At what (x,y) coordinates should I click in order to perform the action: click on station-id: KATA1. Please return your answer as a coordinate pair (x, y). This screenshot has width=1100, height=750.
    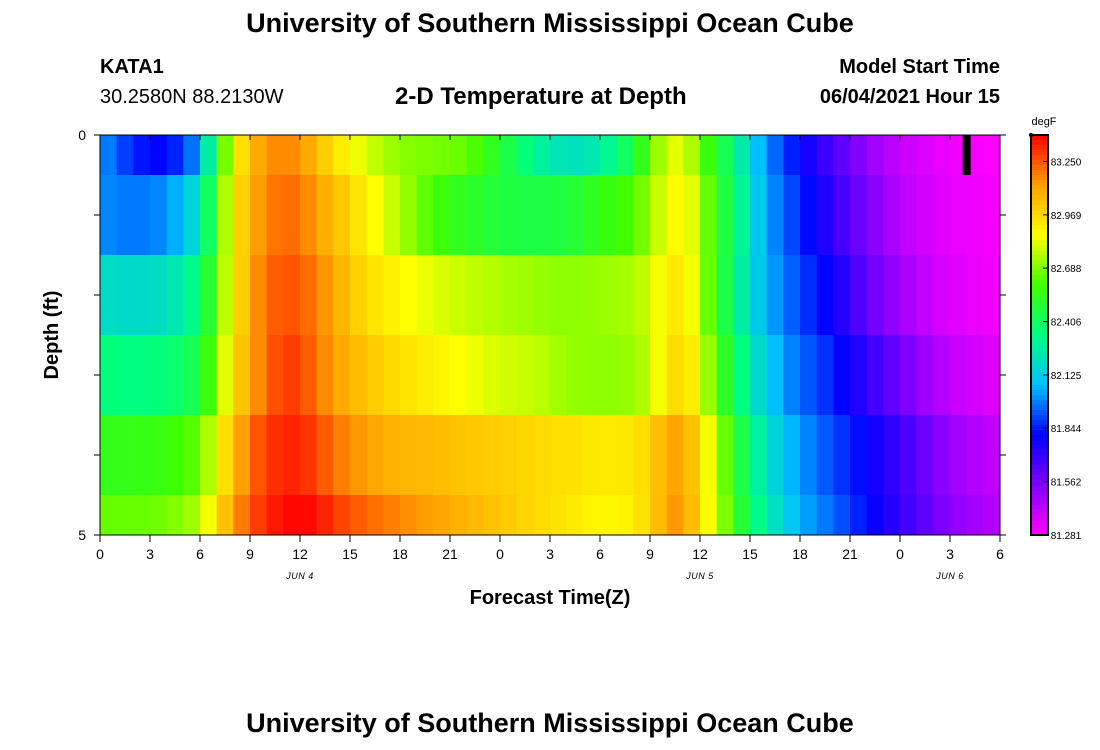
    Looking at the image, I should click on (132, 67).